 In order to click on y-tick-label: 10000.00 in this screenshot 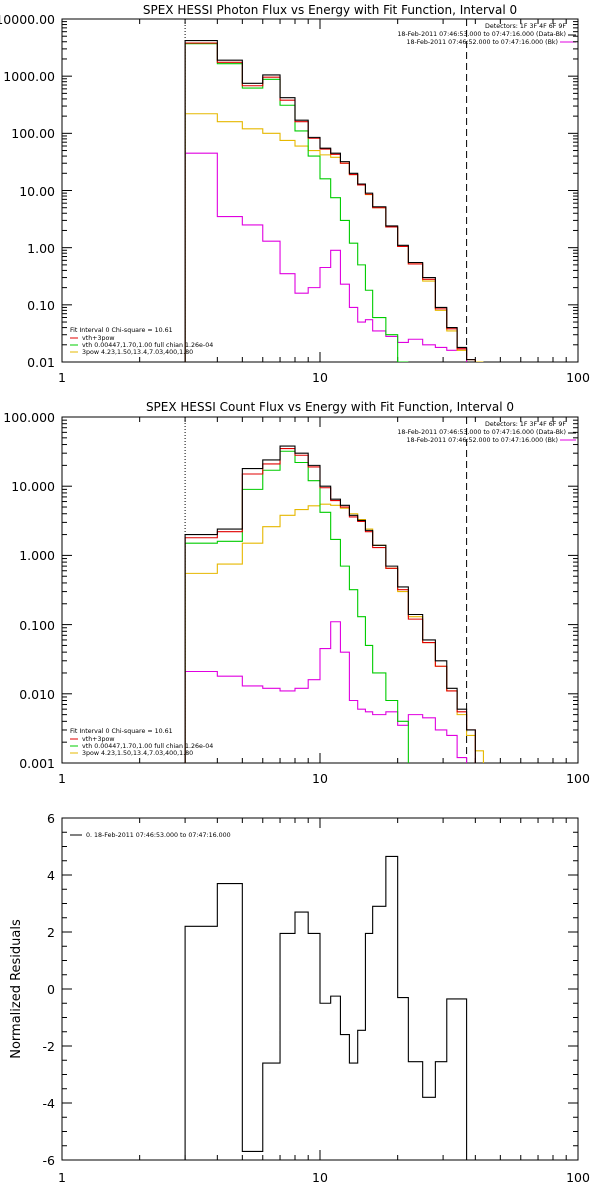, I will do `click(27, 19)`.